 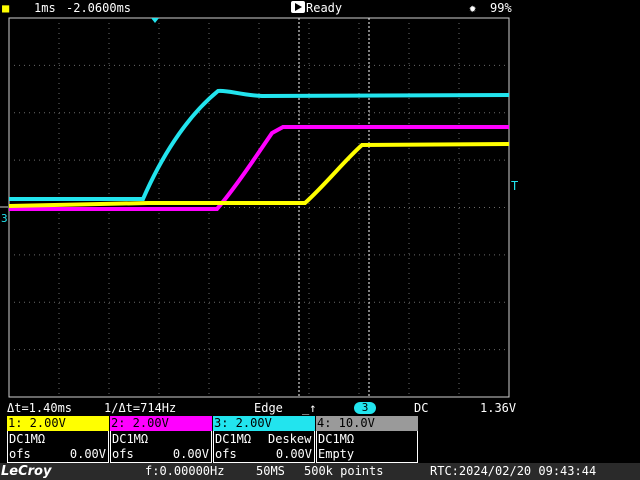 I want to click on trigger-edge-icon: _↑, so click(x=309, y=408).